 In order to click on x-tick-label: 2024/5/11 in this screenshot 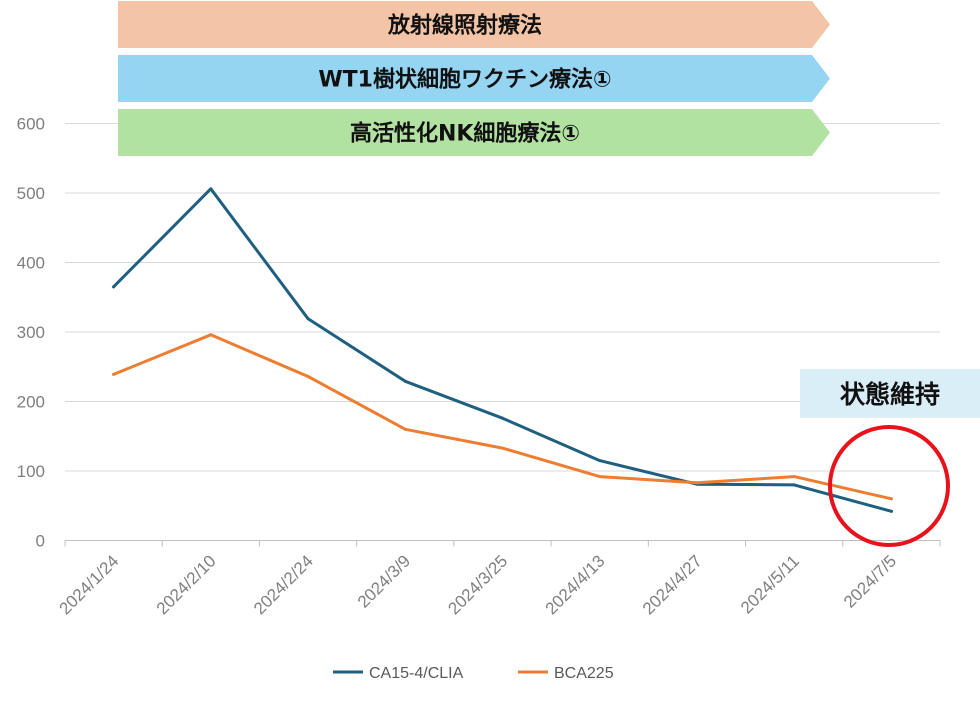, I will do `click(770, 584)`.